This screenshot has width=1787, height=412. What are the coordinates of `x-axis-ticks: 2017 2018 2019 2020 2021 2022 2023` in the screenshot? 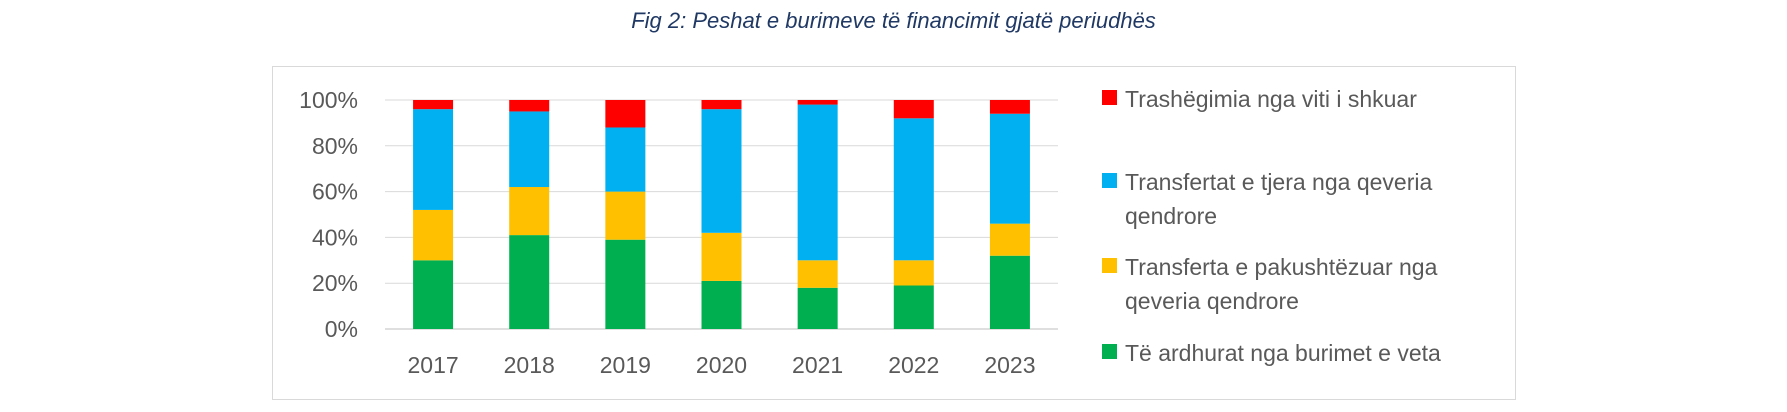 It's located at (721, 365).